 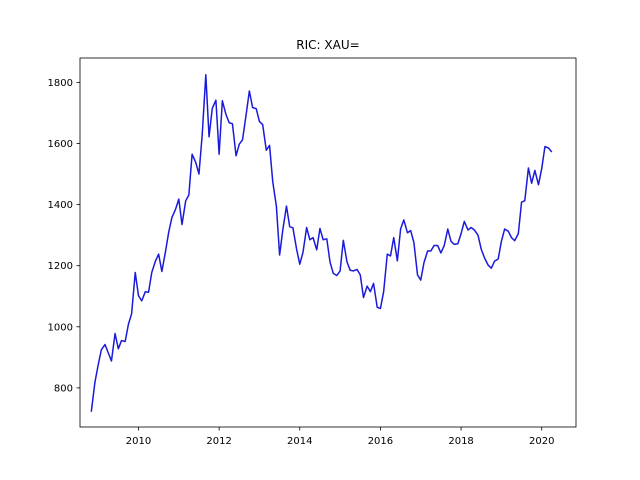 I want to click on y-tick-label: 1200, so click(x=60, y=266).